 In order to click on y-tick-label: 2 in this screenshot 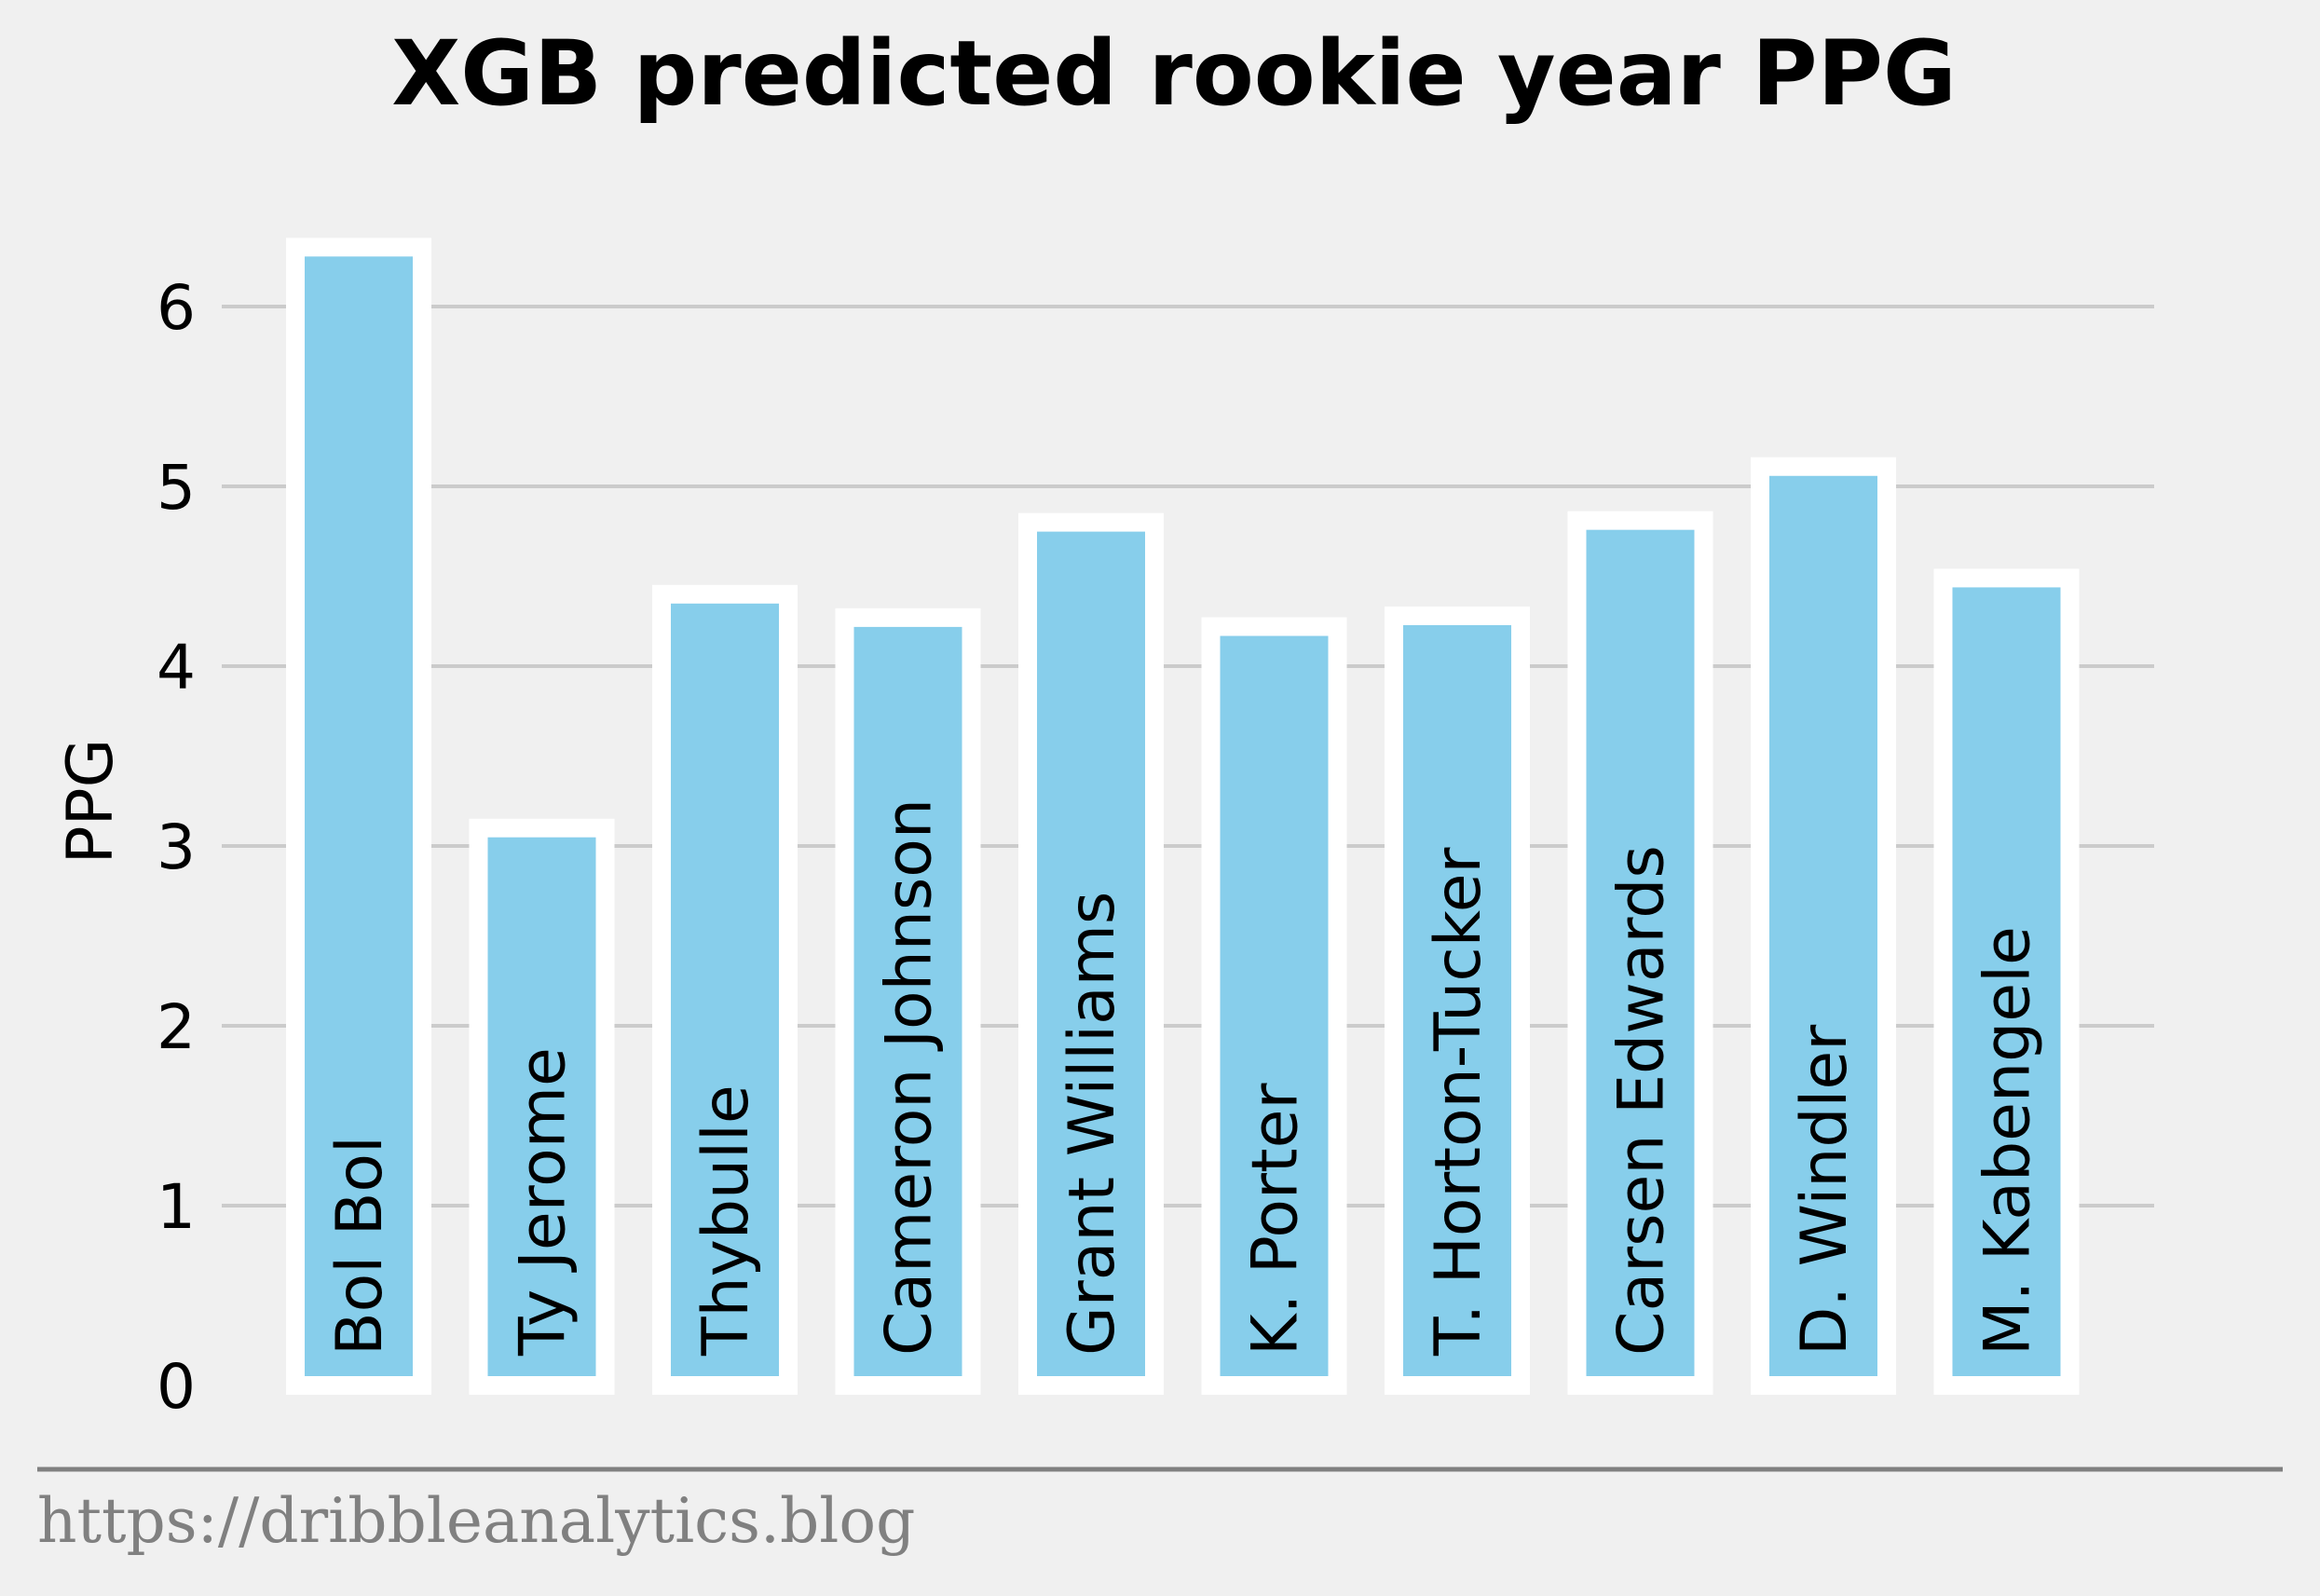, I will do `click(176, 1027)`.